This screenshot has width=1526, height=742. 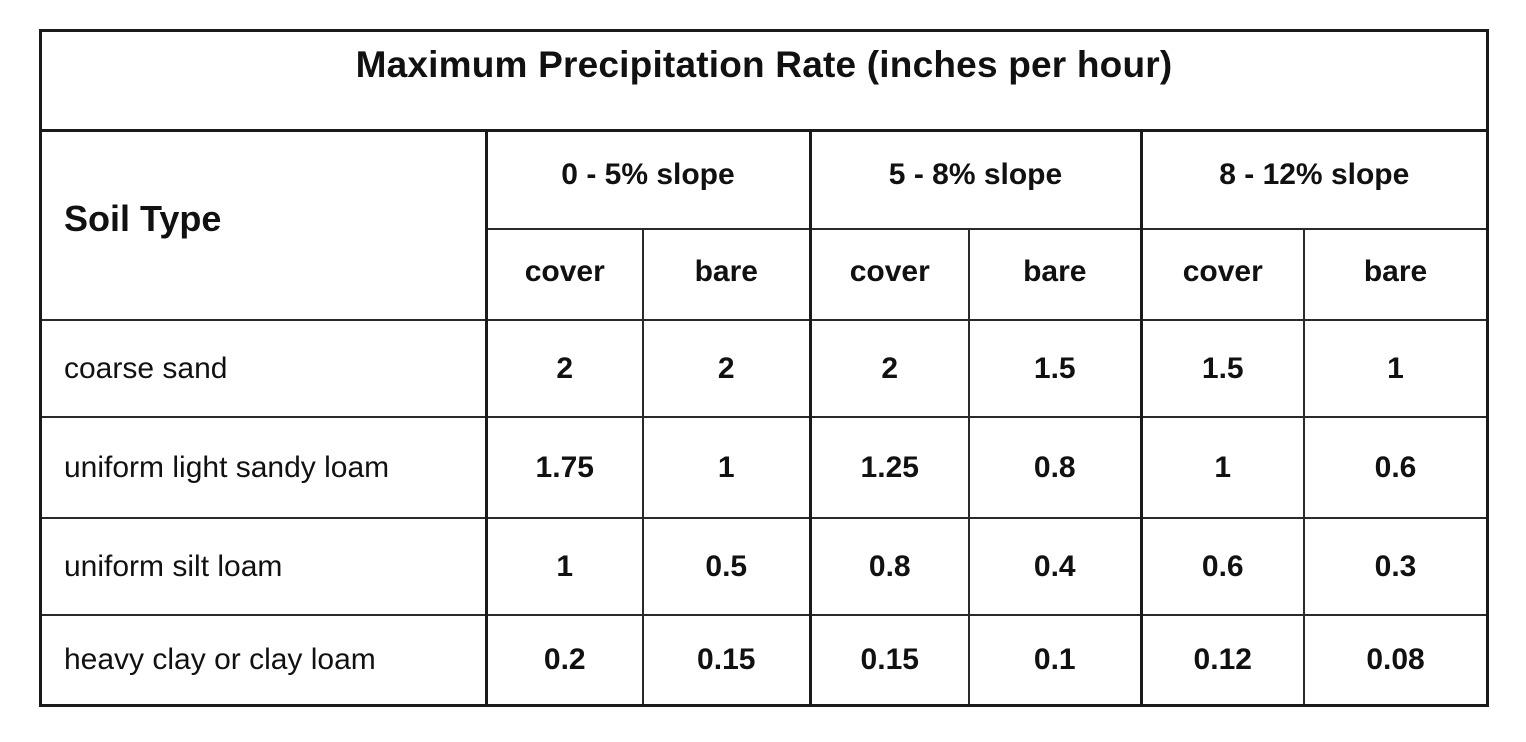 What do you see at coordinates (647, 181) in the screenshot?
I see `slope-header-0-5: 0 - 5% slope` at bounding box center [647, 181].